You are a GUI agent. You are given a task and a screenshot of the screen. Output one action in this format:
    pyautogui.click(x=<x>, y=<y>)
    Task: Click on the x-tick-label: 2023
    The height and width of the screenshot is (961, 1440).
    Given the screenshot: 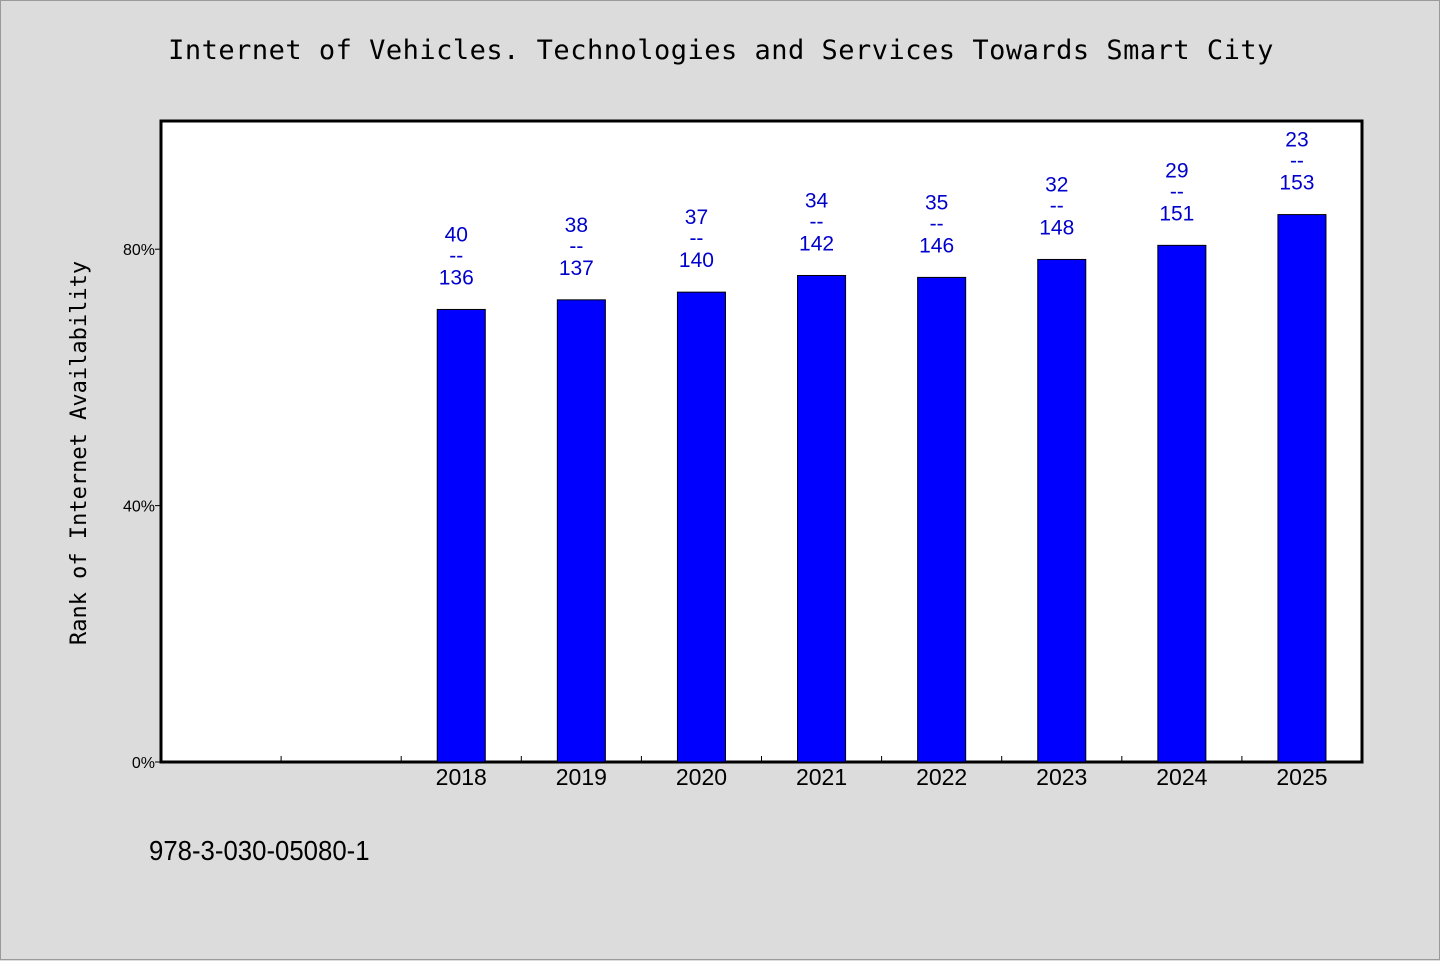 What is the action you would take?
    pyautogui.click(x=1061, y=777)
    